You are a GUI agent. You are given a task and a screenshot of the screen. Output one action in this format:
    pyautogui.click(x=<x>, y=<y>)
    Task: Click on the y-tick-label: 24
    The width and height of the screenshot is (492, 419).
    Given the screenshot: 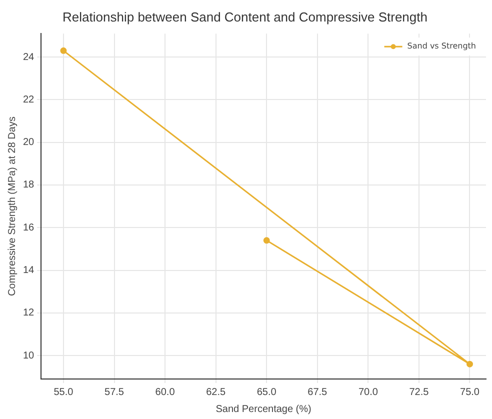 What is the action you would take?
    pyautogui.click(x=29, y=57)
    